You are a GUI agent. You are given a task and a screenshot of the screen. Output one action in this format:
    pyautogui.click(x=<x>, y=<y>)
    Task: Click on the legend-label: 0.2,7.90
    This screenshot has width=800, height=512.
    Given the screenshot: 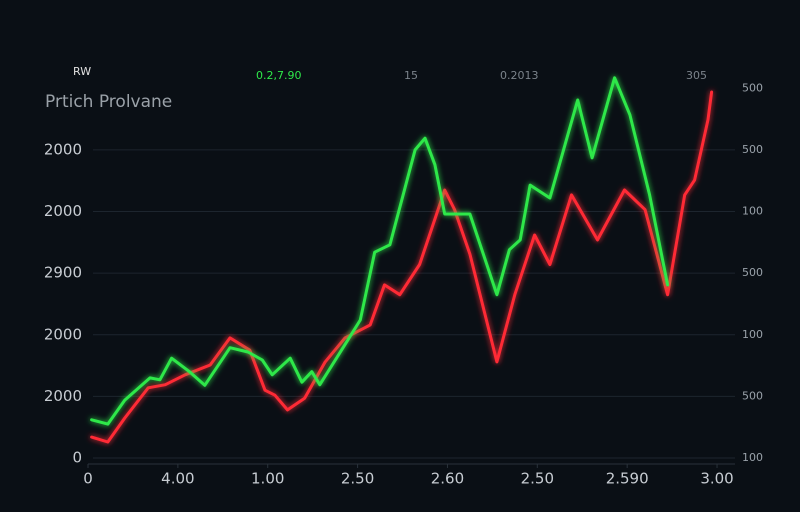 What is the action you would take?
    pyautogui.click(x=278, y=75)
    